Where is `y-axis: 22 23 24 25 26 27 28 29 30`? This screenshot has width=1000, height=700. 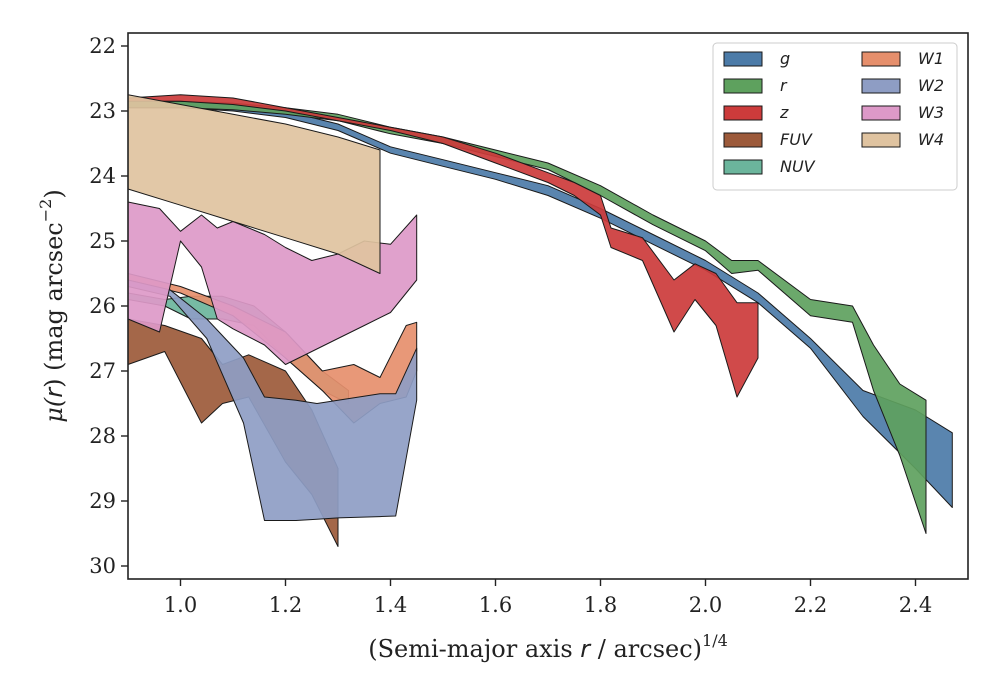 y-axis: 22 23 24 25 26 27 28 29 30 is located at coordinates (108, 306).